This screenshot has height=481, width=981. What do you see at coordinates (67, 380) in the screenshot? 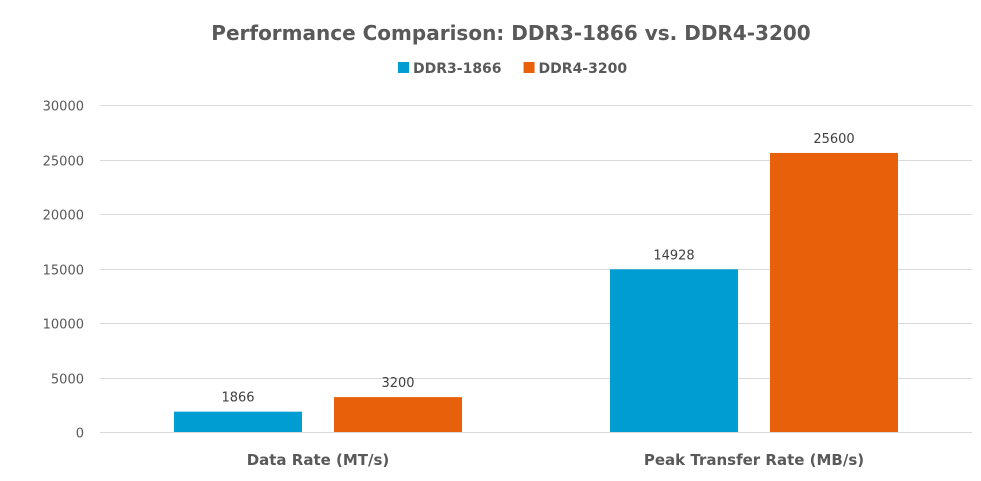
I see `y-tick-label: 5000` at bounding box center [67, 380].